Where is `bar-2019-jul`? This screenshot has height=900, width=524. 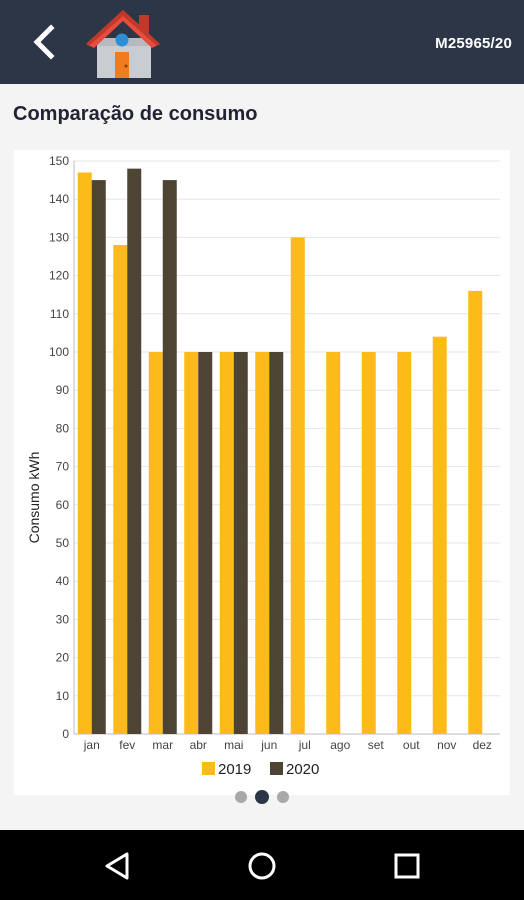 bar-2019-jul is located at coordinates (297, 485).